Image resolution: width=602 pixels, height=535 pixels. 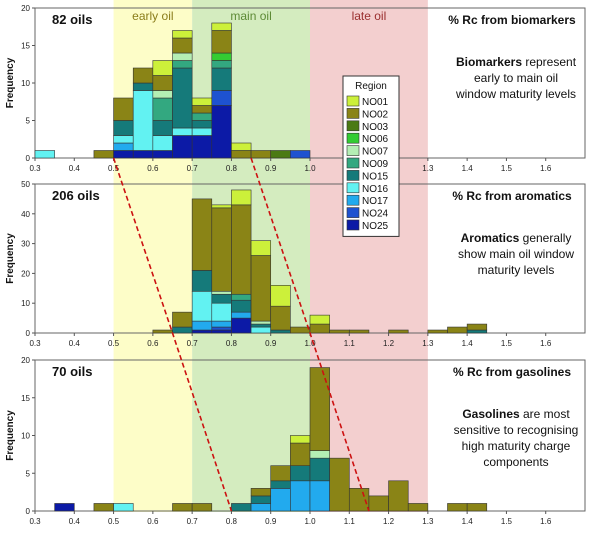 I want to click on y-tick-label: 50, so click(x=25, y=184).